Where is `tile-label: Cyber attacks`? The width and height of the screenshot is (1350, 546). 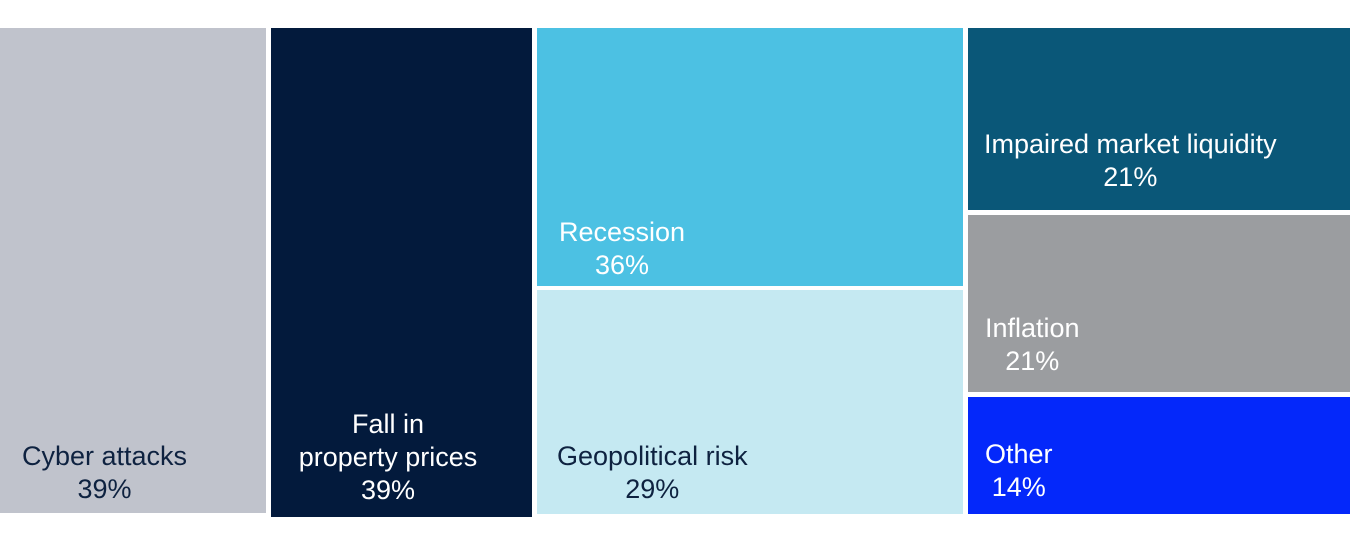
tile-label: Cyber attacks is located at coordinates (105, 456).